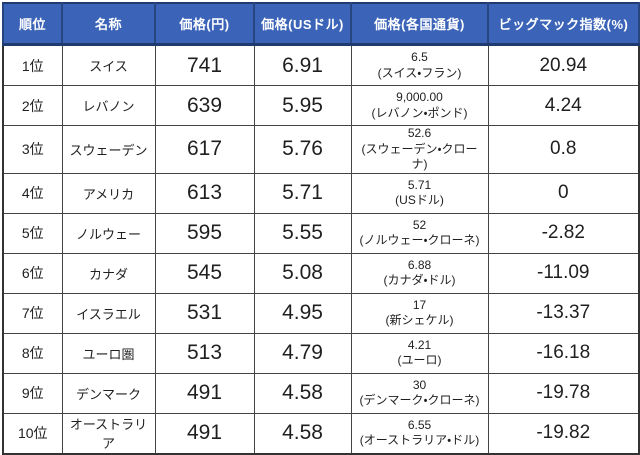 The width and height of the screenshot is (640, 455). Describe the element at coordinates (302, 193) in the screenshot. I see `price-usd-cell: 5.71` at that location.